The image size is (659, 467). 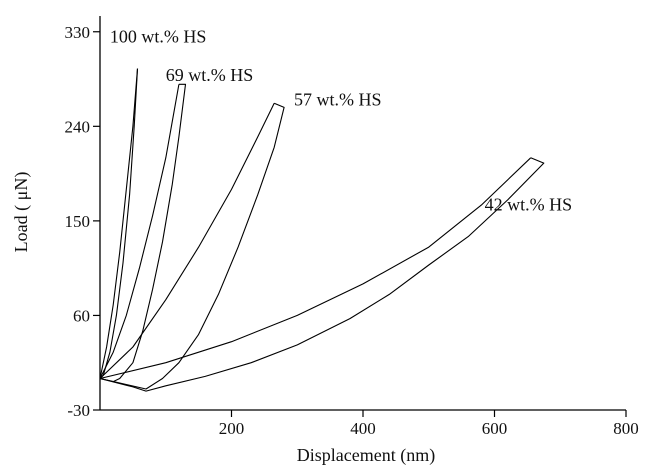 I want to click on y-tick-label: 150, so click(x=78, y=221).